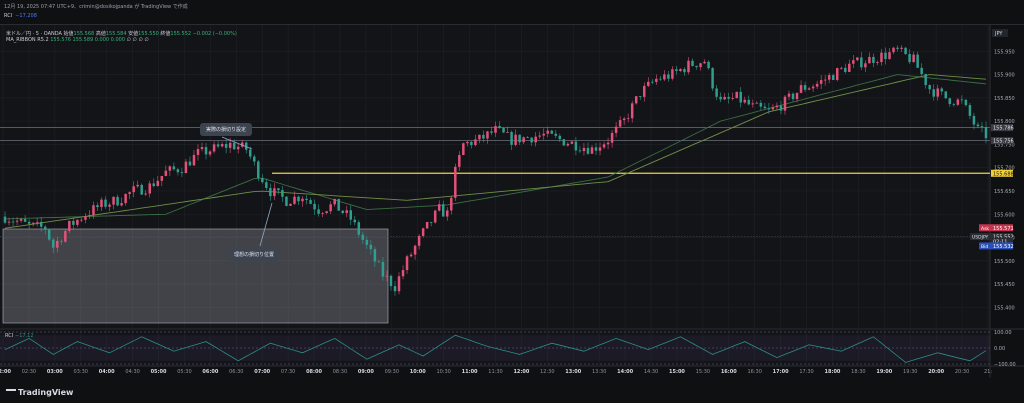 Image resolution: width=1024 pixels, height=403 pixels. I want to click on price-tick-label: 155.850, so click(1004, 99).